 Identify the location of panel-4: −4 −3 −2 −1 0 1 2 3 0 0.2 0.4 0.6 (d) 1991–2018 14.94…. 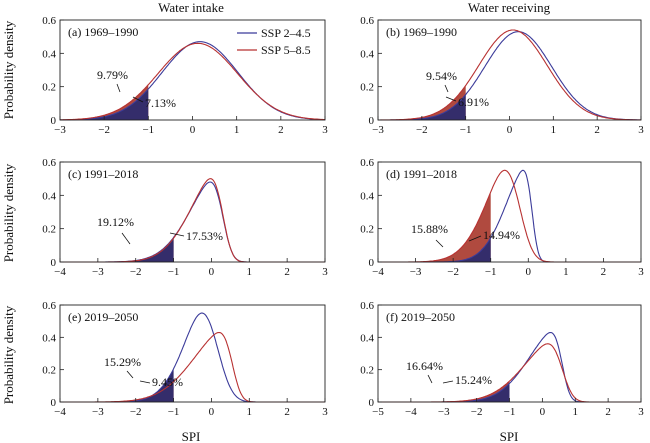
(502, 217).